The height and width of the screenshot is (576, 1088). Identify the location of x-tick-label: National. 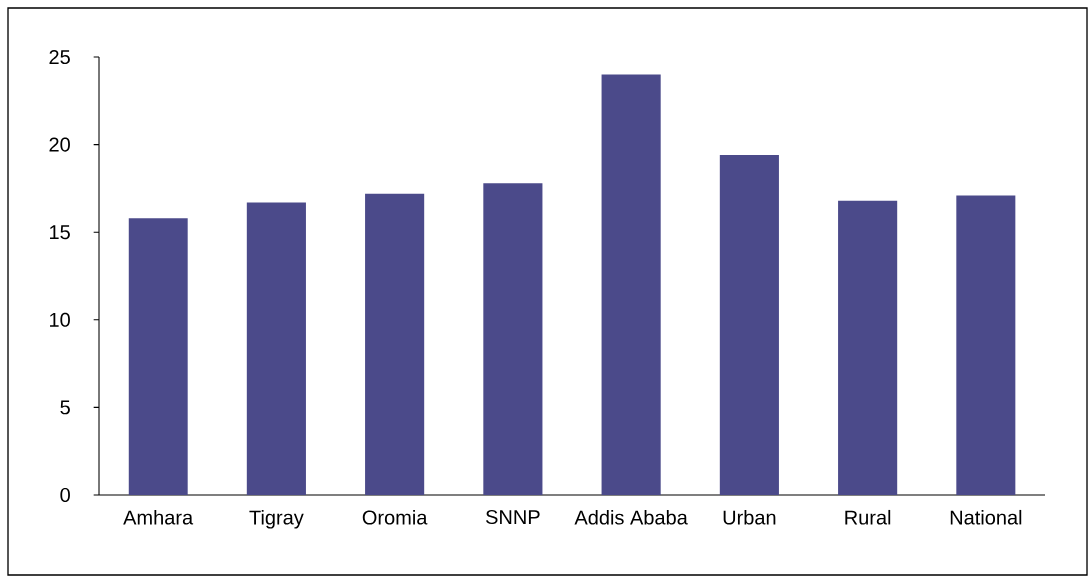
(986, 517).